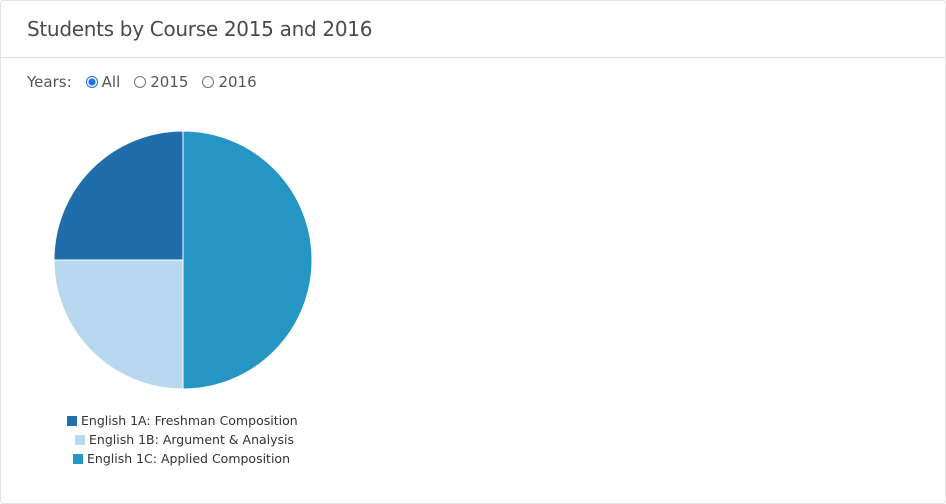 Image resolution: width=946 pixels, height=504 pixels. Describe the element at coordinates (111, 82) in the screenshot. I see `year-option-all-label: All` at that location.